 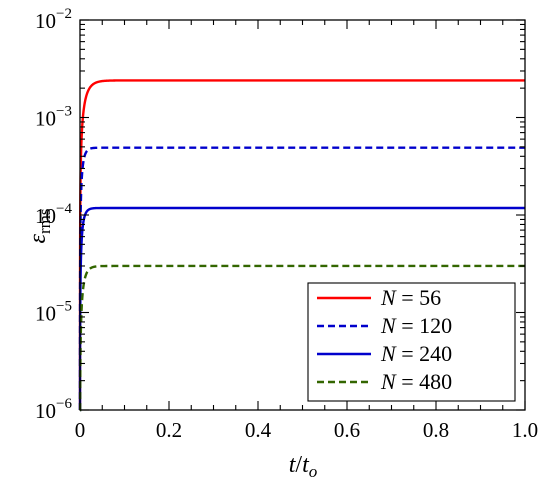 What do you see at coordinates (306, 430) in the screenshot?
I see `x-tick-labels: 0 0.2 0.4 0.6 0.8 1.0` at bounding box center [306, 430].